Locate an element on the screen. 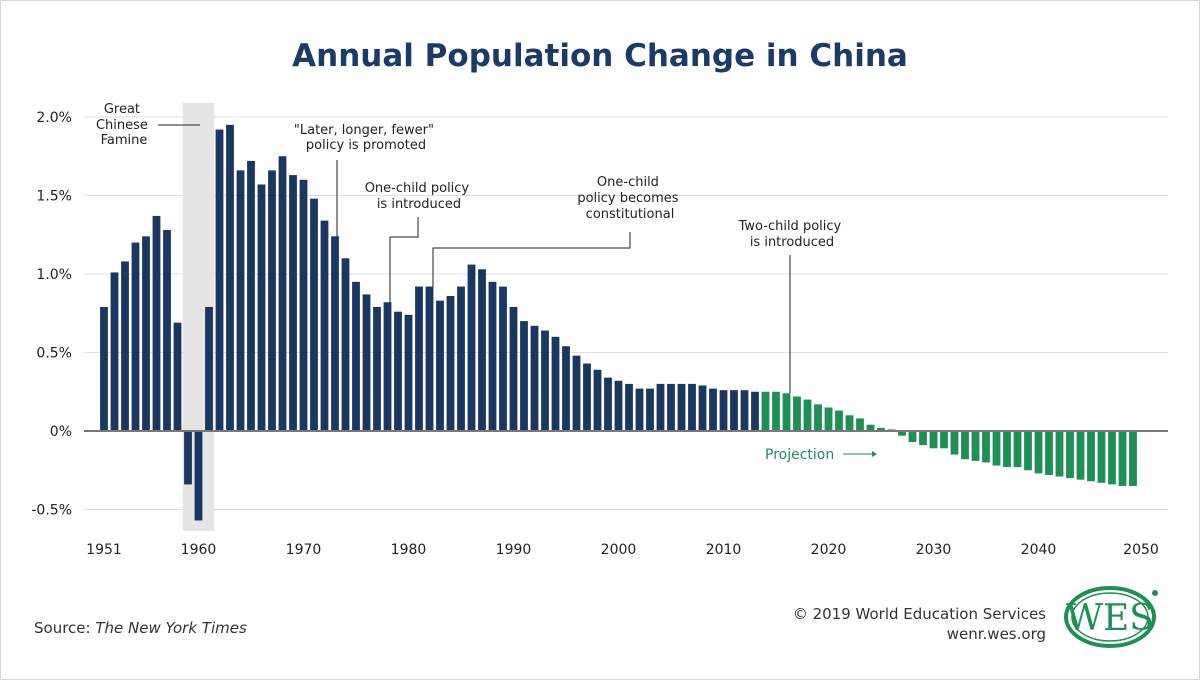 This screenshot has height=680, width=1200. bar-2036 is located at coordinates (996, 448).